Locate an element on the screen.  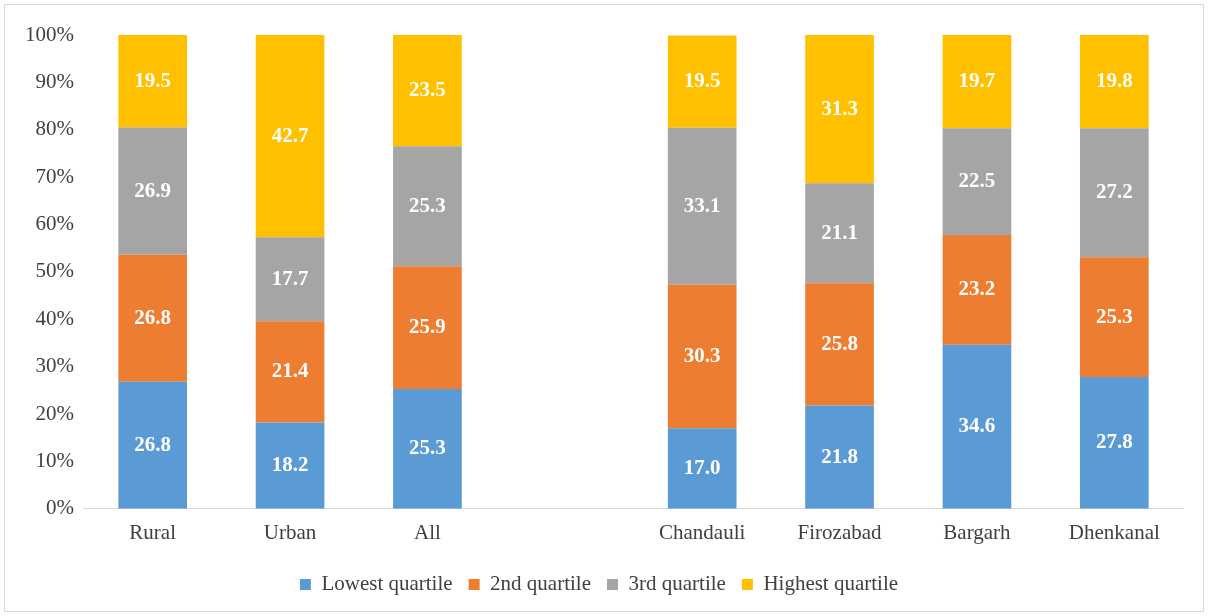
data-label: 19.7 is located at coordinates (977, 80).